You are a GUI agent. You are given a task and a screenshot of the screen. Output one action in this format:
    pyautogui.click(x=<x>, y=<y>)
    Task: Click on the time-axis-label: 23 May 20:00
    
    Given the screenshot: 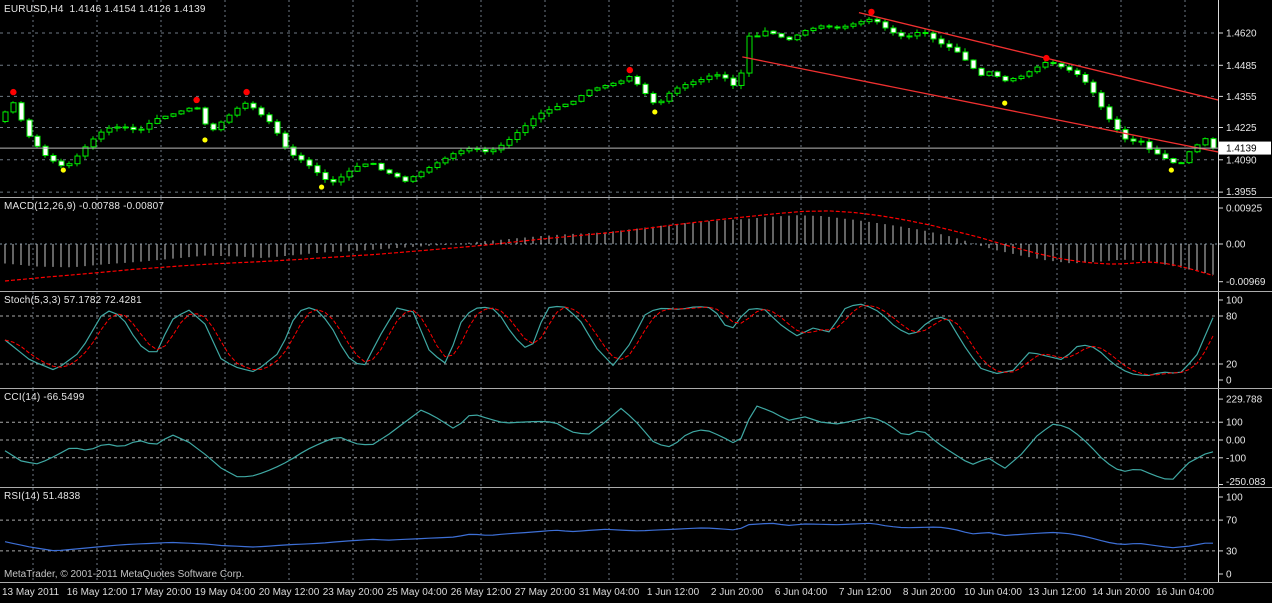 What is the action you would take?
    pyautogui.click(x=353, y=592)
    